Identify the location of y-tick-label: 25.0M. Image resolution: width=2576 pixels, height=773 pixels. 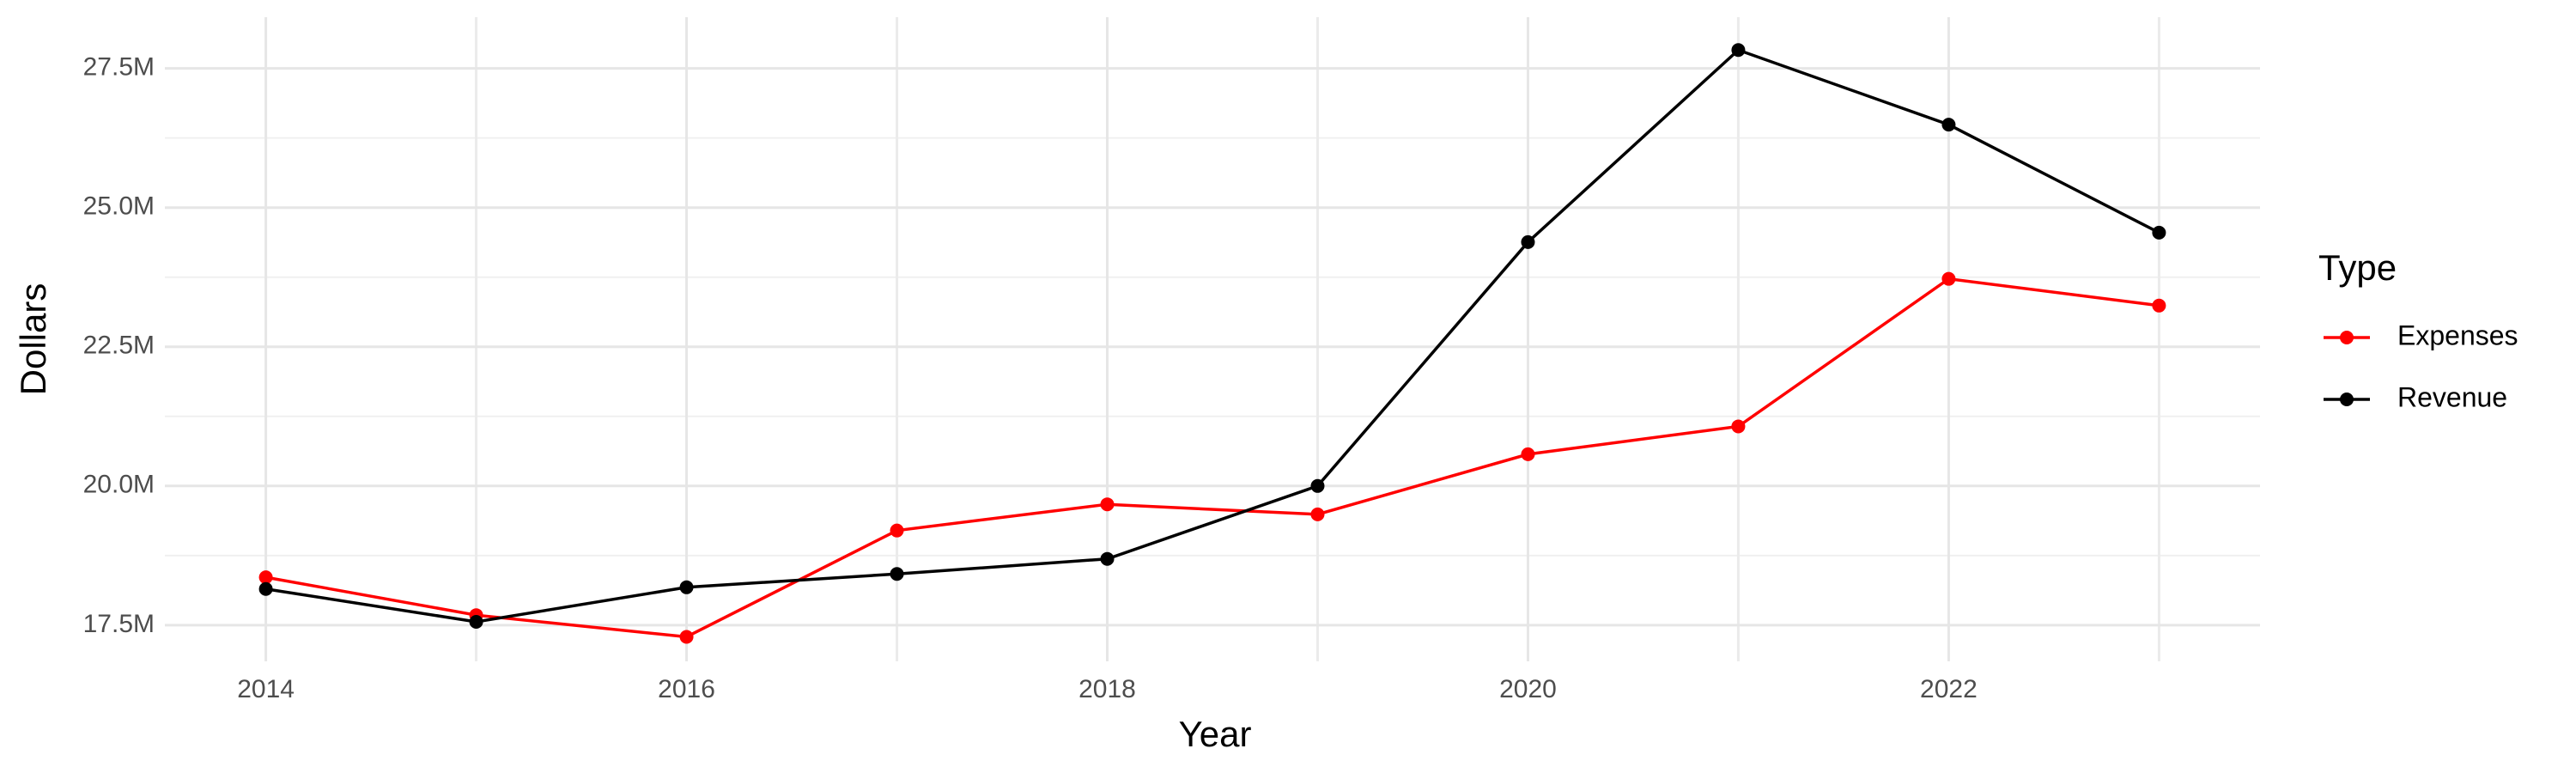
(119, 207).